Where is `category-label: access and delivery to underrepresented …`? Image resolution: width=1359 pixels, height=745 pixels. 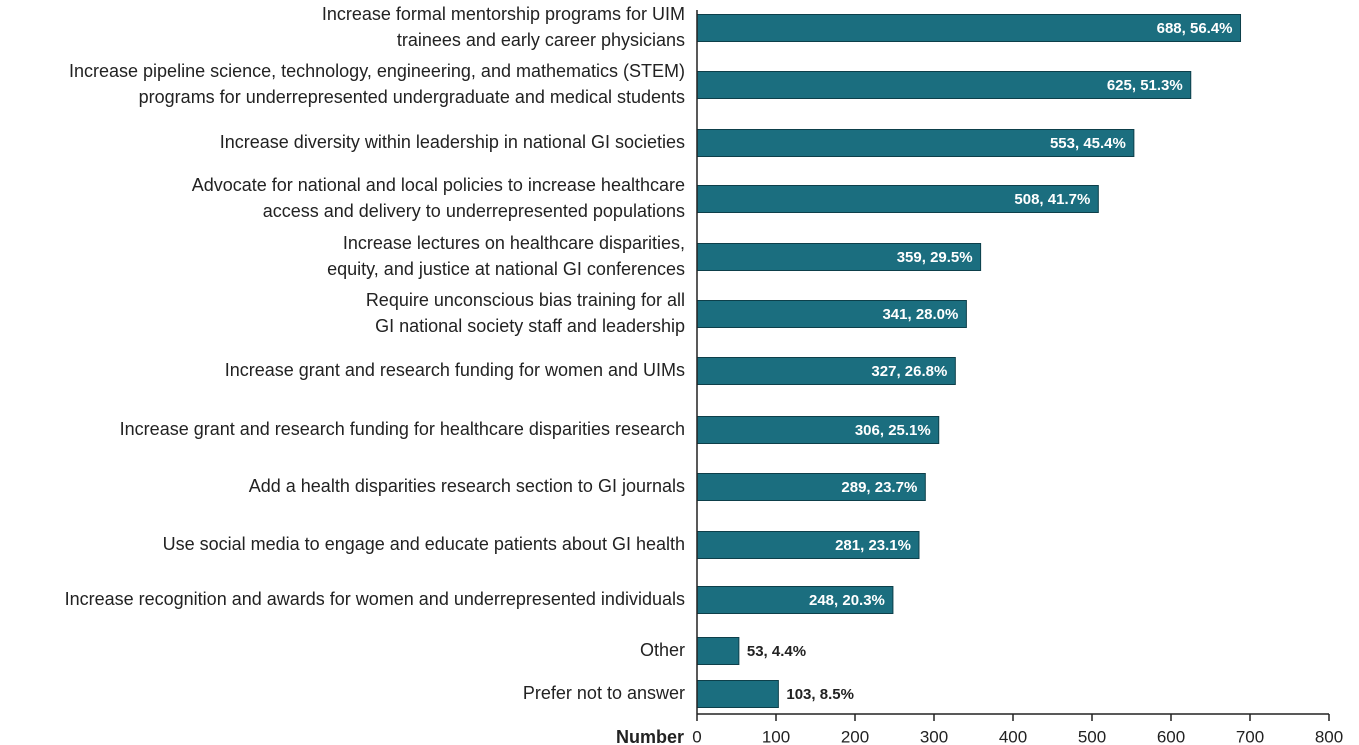 category-label: access and delivery to underrepresented … is located at coordinates (474, 211).